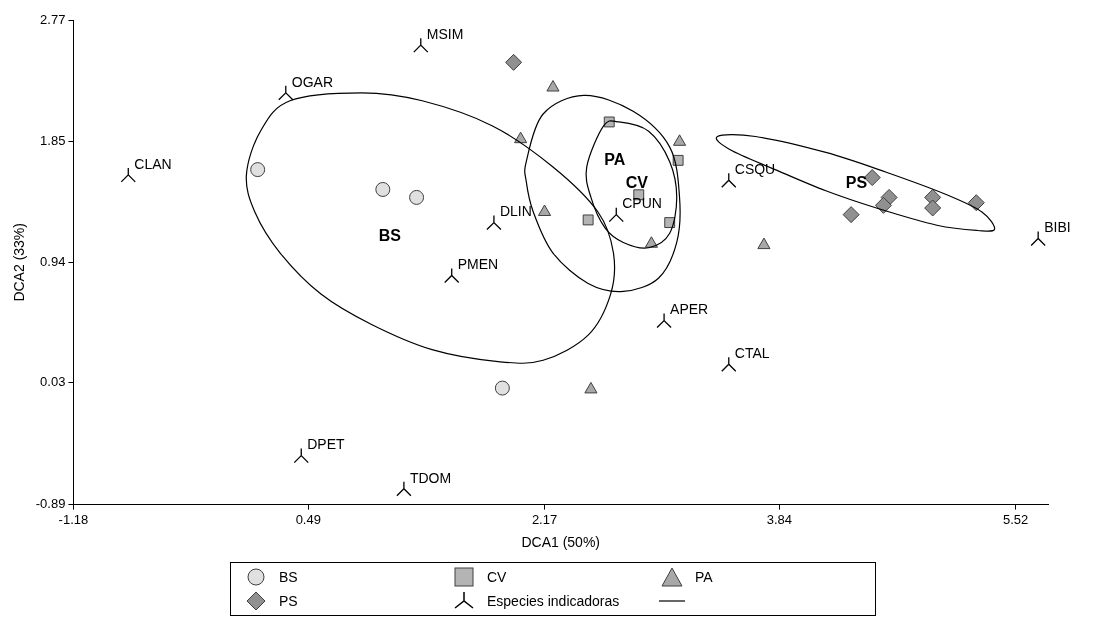 This screenshot has height=630, width=1106. What do you see at coordinates (312, 81) in the screenshot?
I see `data-label: OGAR` at bounding box center [312, 81].